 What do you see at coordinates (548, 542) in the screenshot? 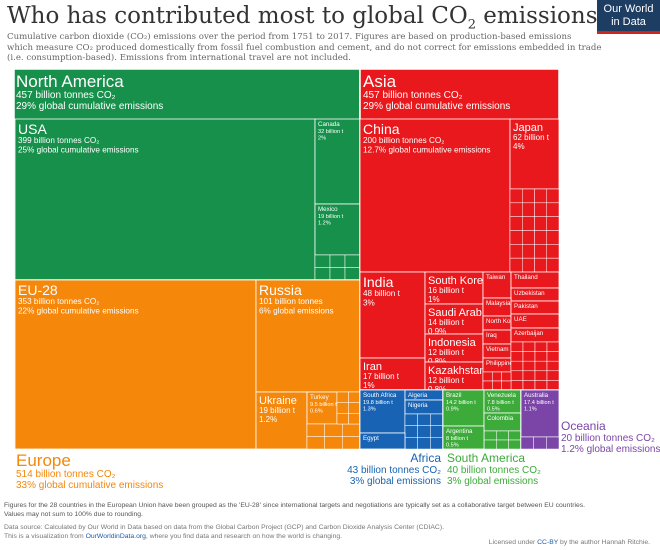
I see `cc-by-link: CC-BY` at bounding box center [548, 542].